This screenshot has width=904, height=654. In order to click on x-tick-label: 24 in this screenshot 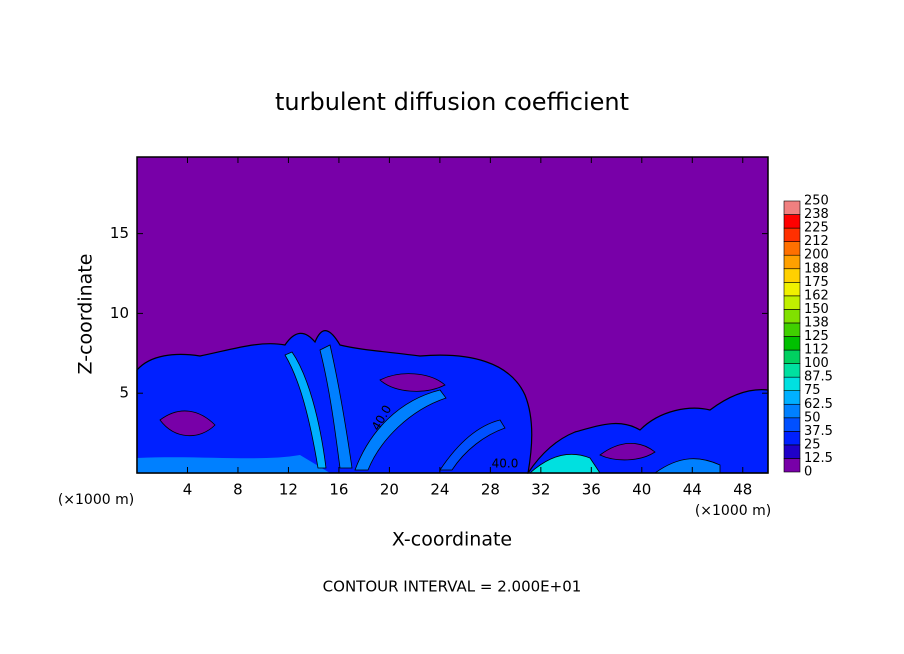, I will do `click(439, 490)`.